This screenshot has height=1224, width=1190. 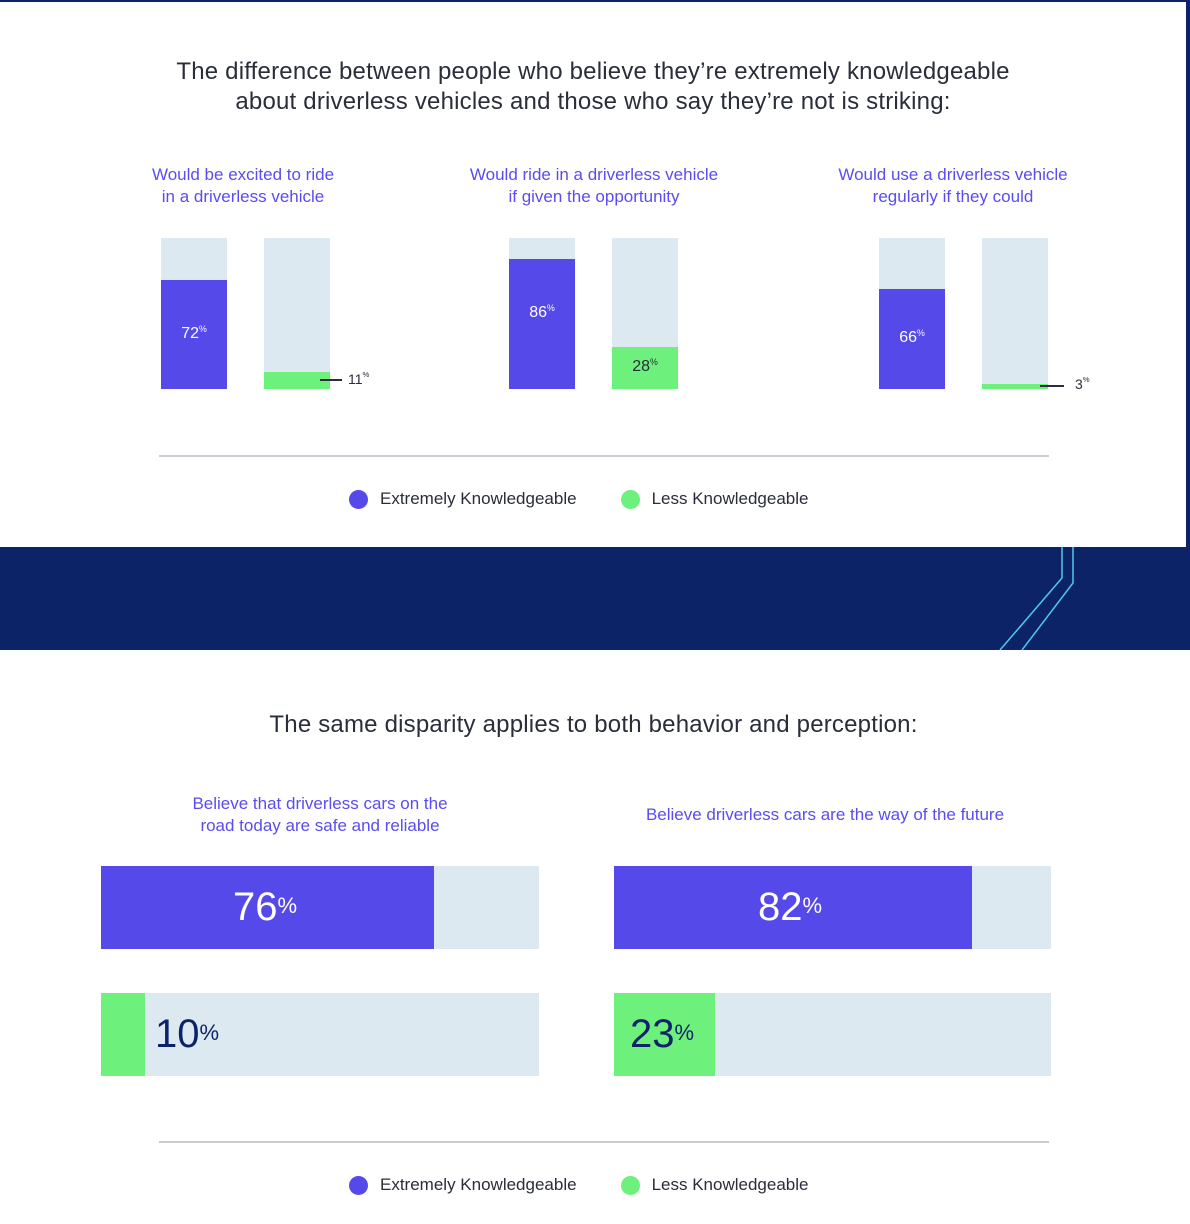 I want to click on bar-g1-extremely-fill, so click(x=194, y=334).